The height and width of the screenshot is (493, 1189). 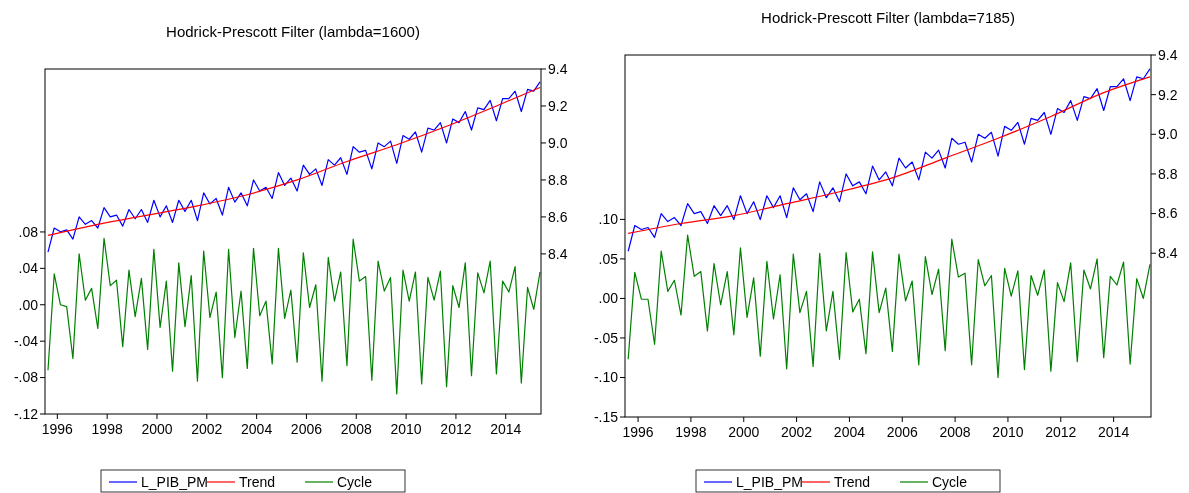 What do you see at coordinates (888, 17) in the screenshot?
I see `chart-title: Hodrick-Prescott Filter (lambda=7185)` at bounding box center [888, 17].